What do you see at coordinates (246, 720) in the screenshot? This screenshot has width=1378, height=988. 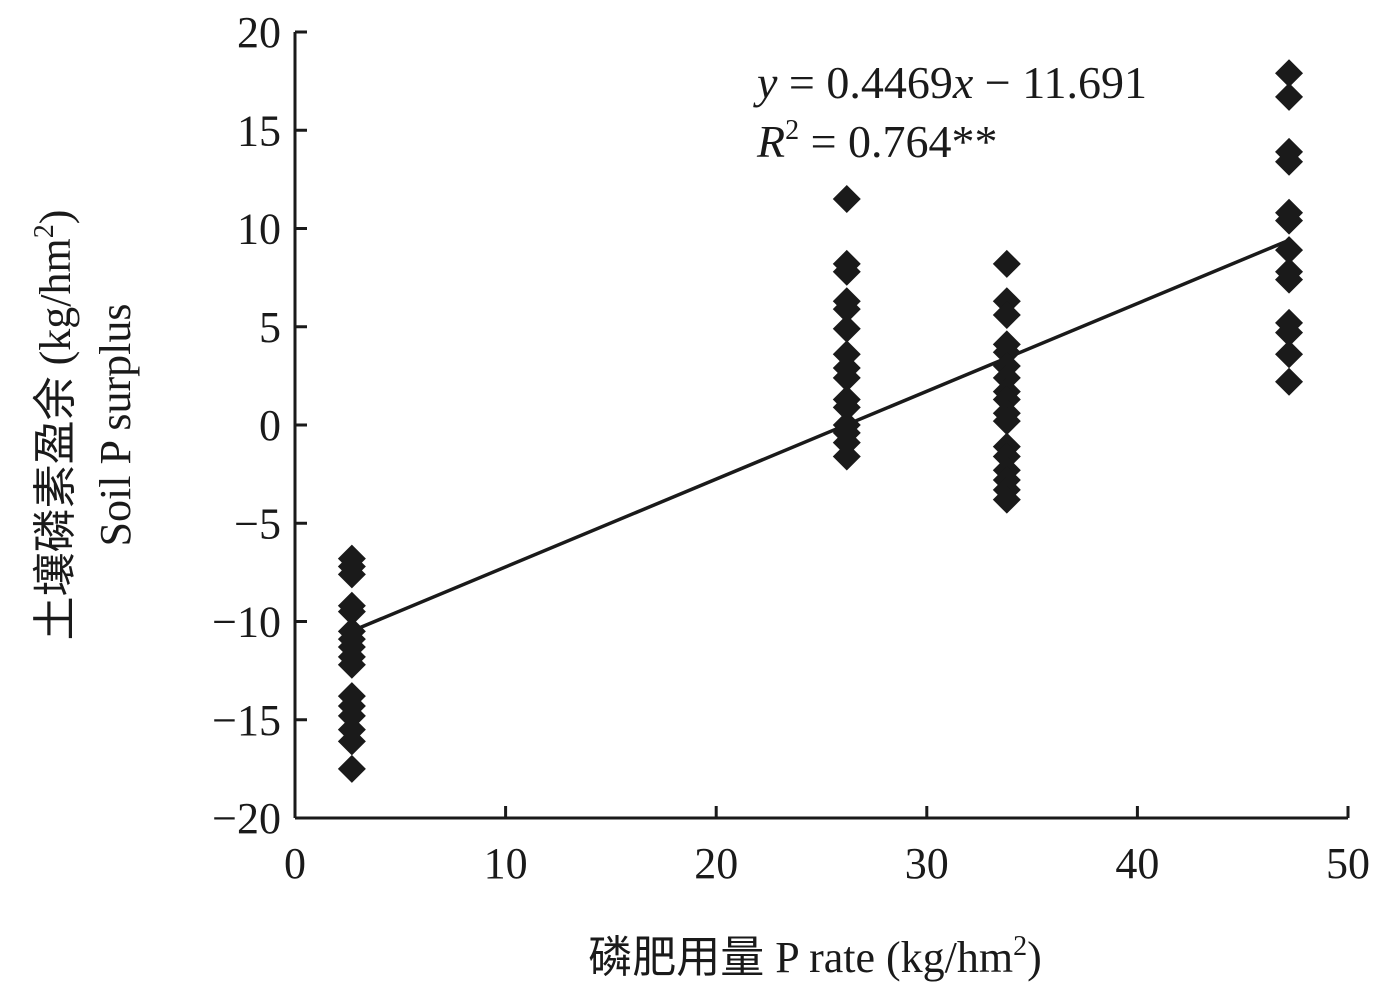 I see `y-tick-label: −15` at bounding box center [246, 720].